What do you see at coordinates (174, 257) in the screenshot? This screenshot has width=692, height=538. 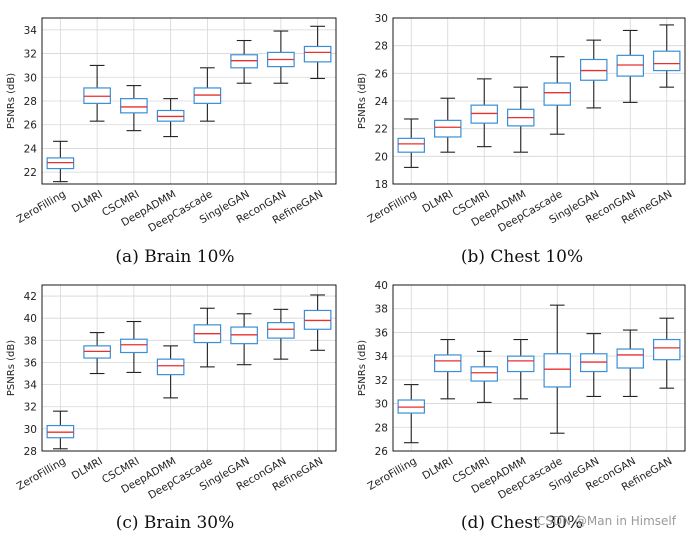 I see `panel-caption: (a) Brain 10%` at bounding box center [174, 257].